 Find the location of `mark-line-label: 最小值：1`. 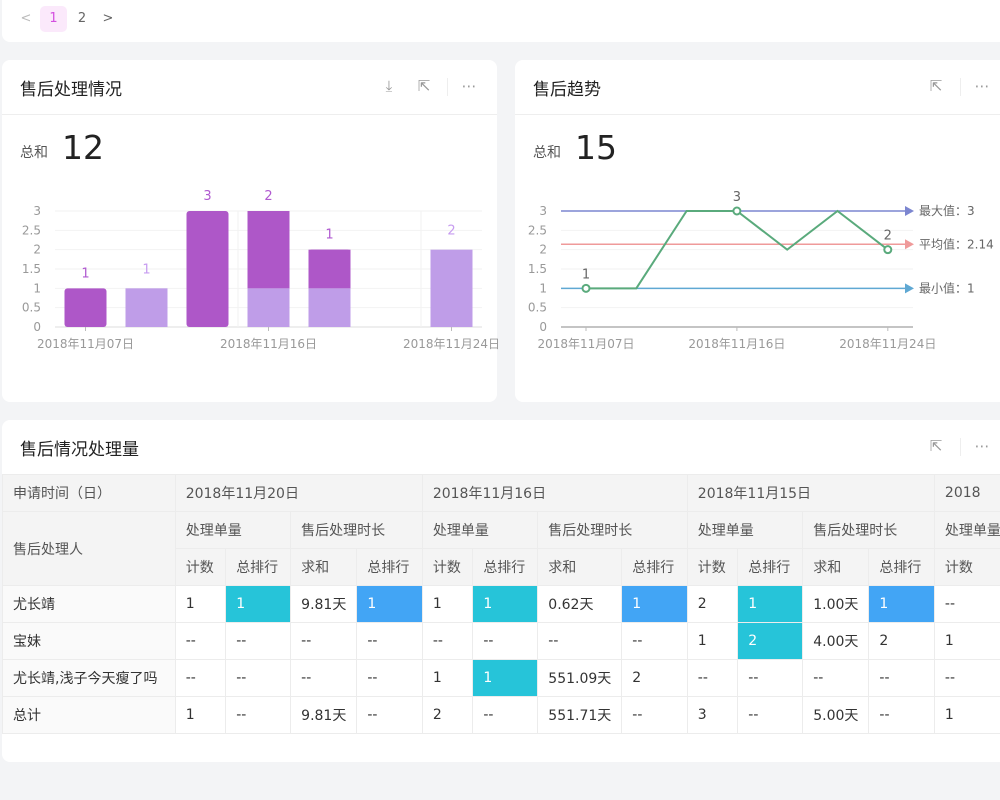

mark-line-label: 最小值：1 is located at coordinates (947, 287).